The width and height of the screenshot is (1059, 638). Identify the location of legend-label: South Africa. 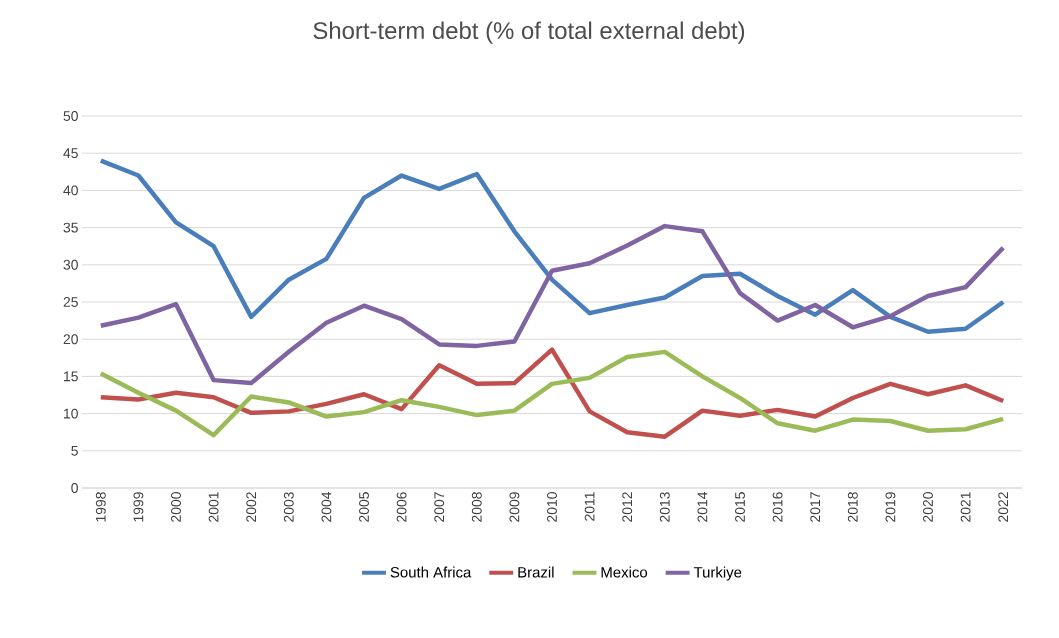
(431, 572).